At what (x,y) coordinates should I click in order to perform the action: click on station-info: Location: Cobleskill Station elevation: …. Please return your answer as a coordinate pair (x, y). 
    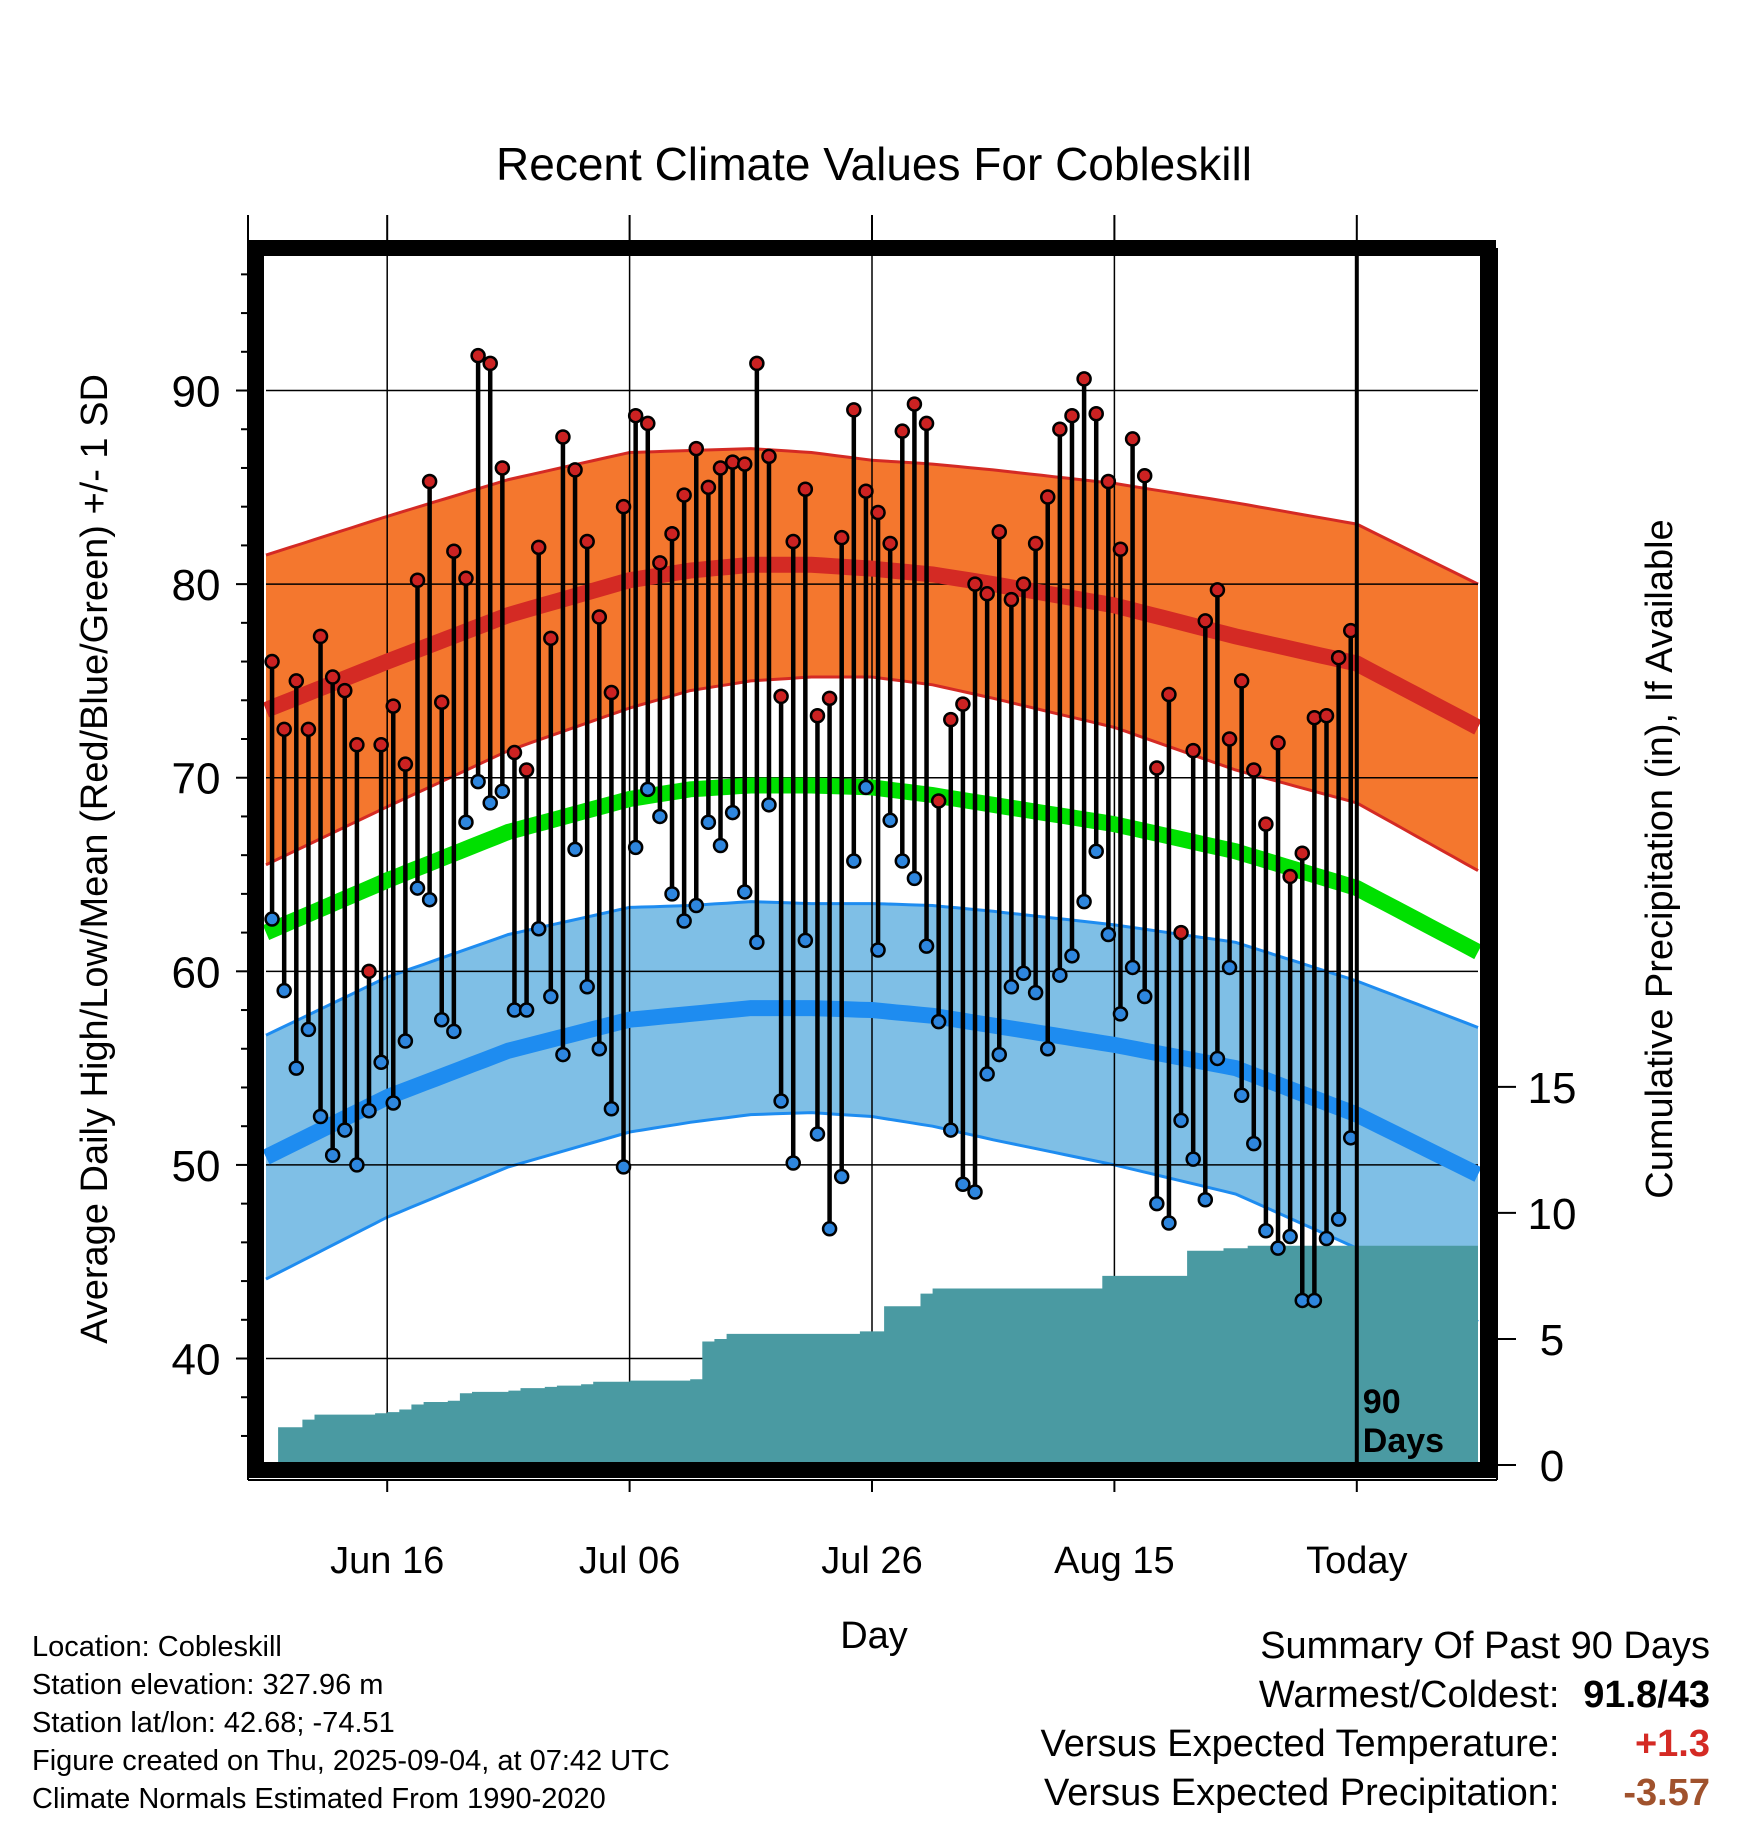
    Looking at the image, I should click on (351, 1723).